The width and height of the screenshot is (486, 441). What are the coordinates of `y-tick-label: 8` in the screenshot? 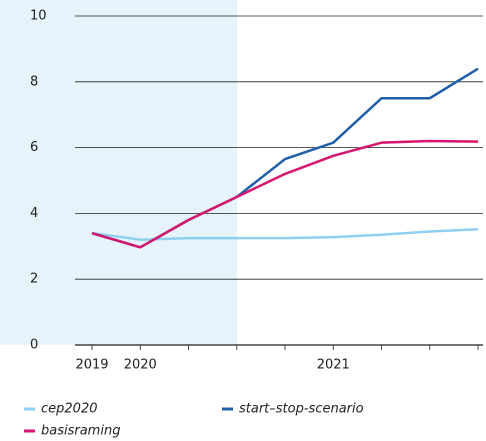 It's located at (34, 81).